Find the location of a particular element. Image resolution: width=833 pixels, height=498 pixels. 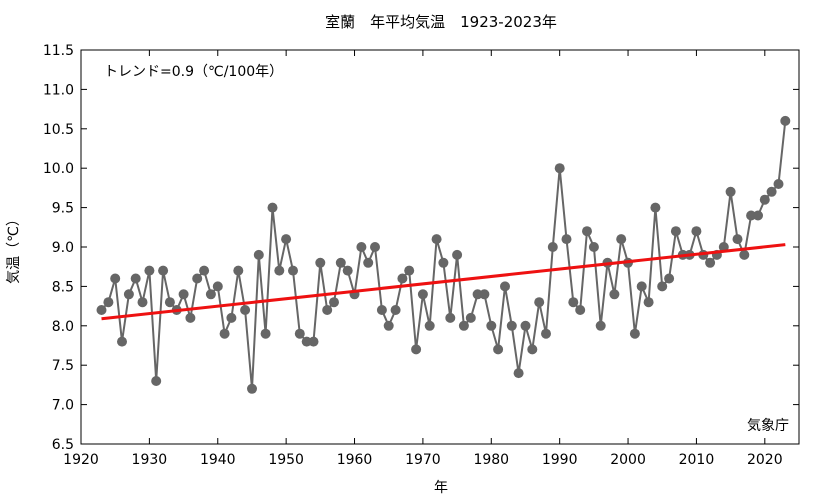

y-tick-label: 11.5 is located at coordinates (58, 51).